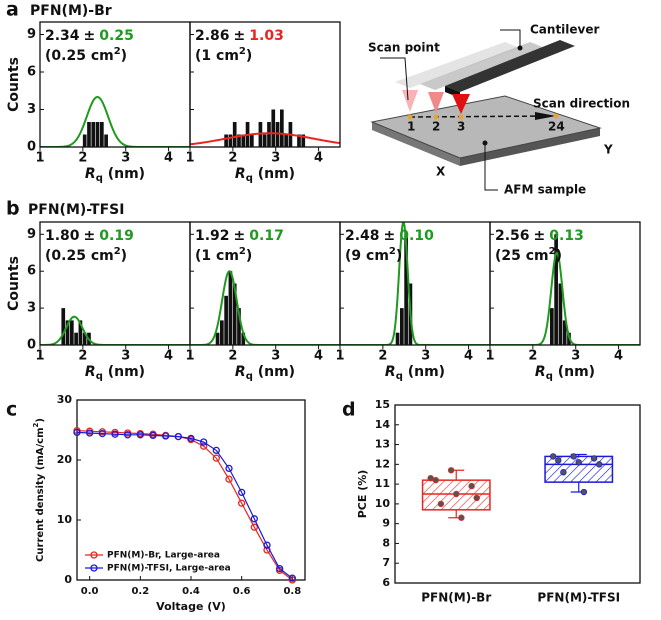 This screenshot has width=661, height=620. Describe the element at coordinates (266, 36) in the screenshot. I see `annotation-std: 1.03` at that location.